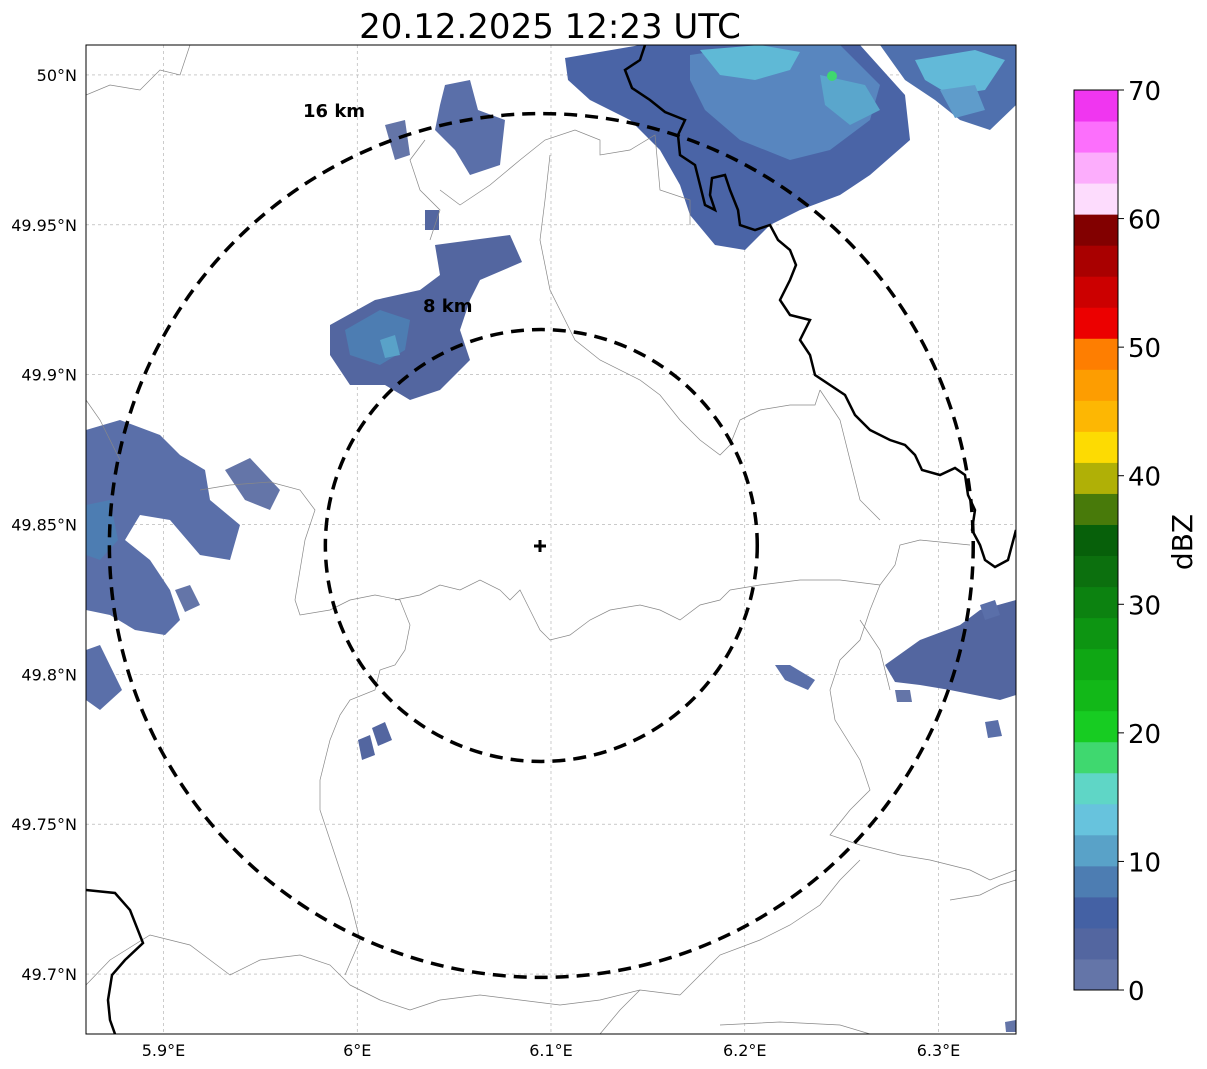 This screenshot has width=1207, height=1069. What do you see at coordinates (1144, 606) in the screenshot?
I see `colorbar-tick-label: 30` at bounding box center [1144, 606].